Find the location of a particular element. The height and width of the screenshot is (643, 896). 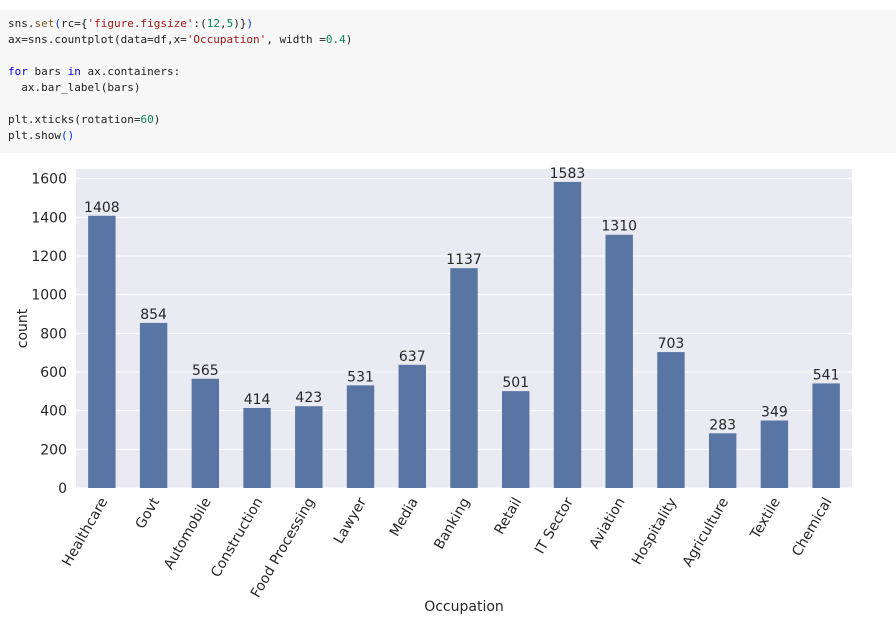

code-line: plt.show() is located at coordinates (448, 136).